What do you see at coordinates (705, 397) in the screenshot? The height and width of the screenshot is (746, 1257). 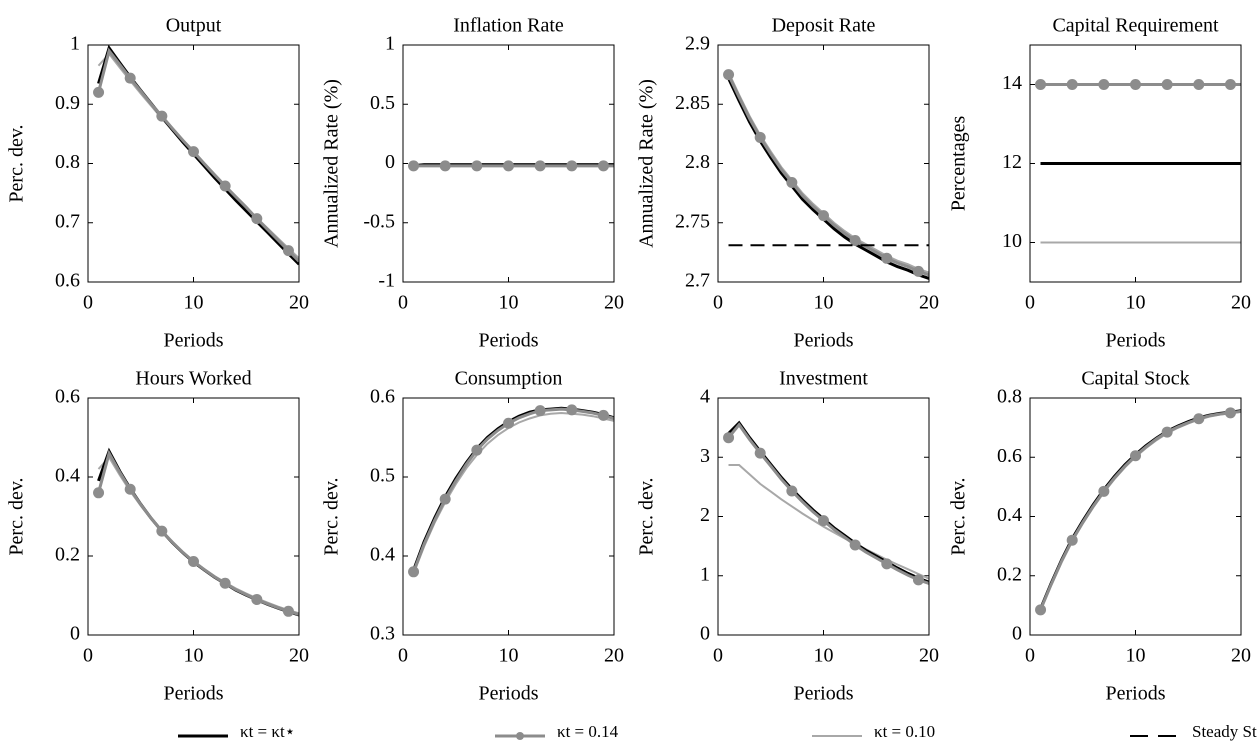 I see `y-tick-label: 4` at bounding box center [705, 397].